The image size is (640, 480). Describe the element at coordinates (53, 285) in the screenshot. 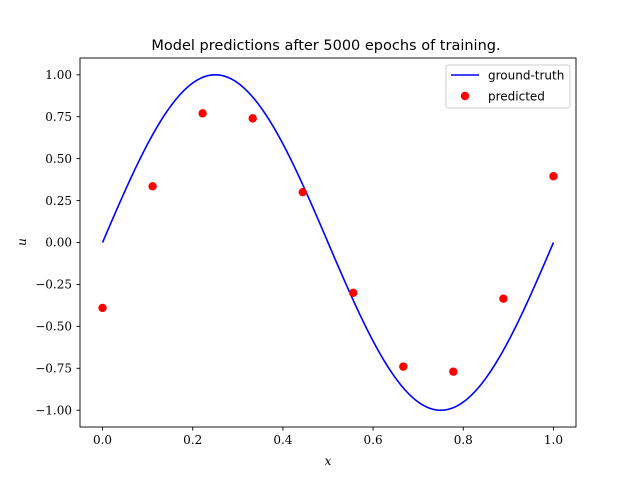

I see `y-tick-label: −0.25` at that location.